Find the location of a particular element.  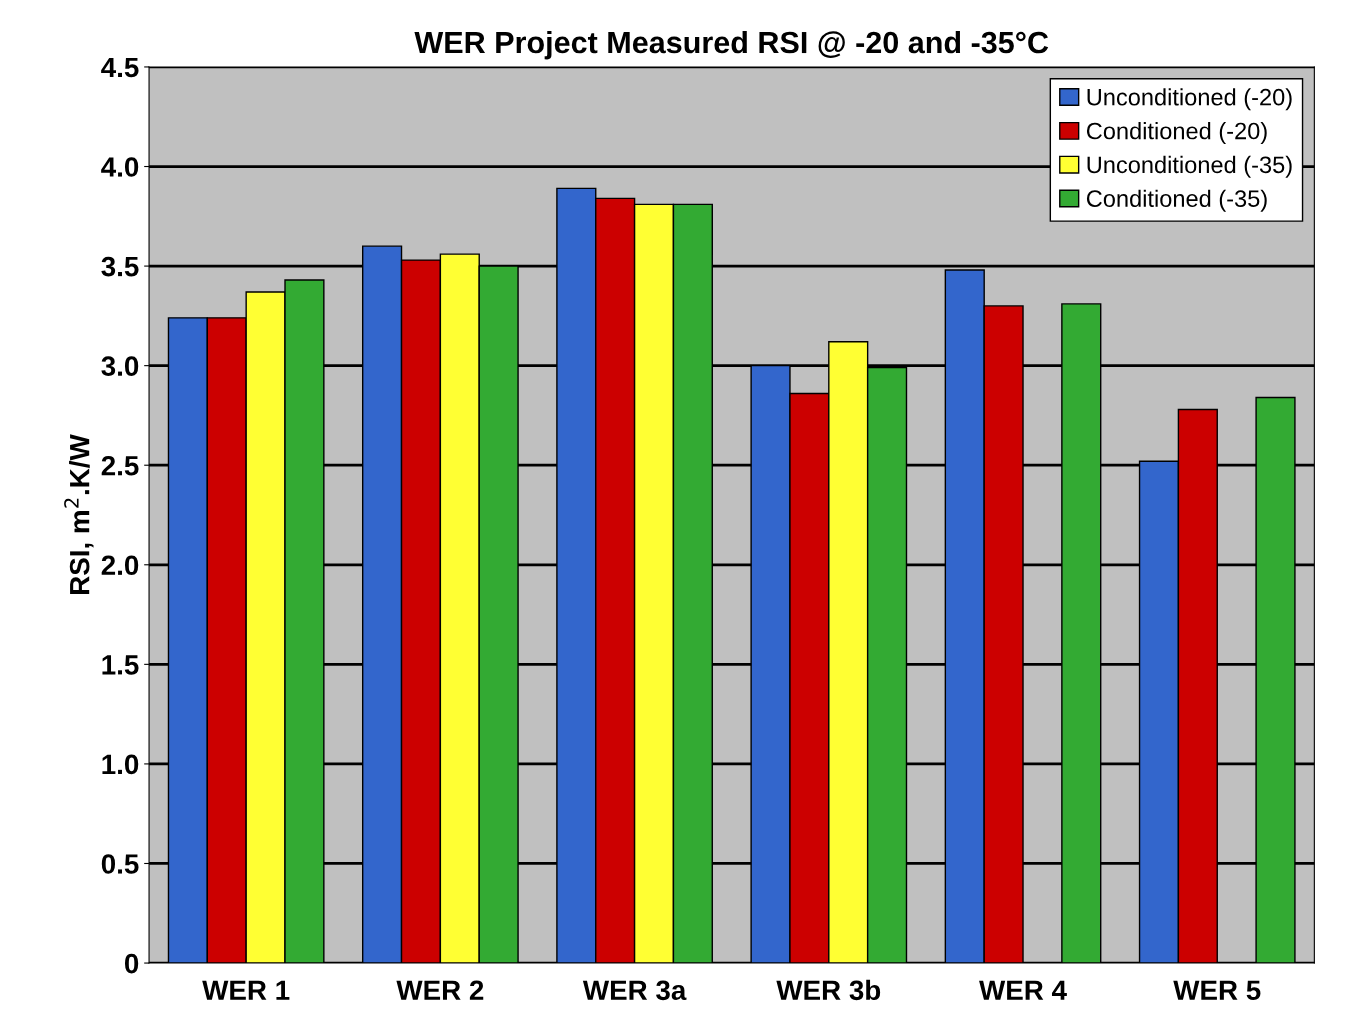

y-tick-label: 2.0 is located at coordinates (120, 565).